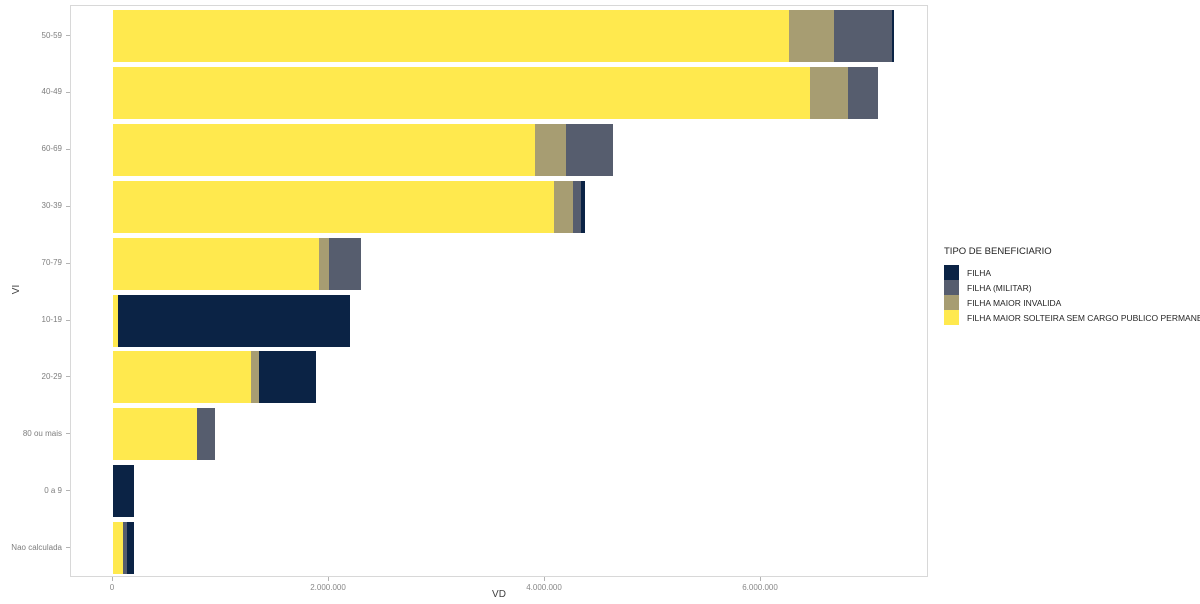  Describe the element at coordinates (51, 206) in the screenshot. I see `y-tick-label: 30-39` at that location.